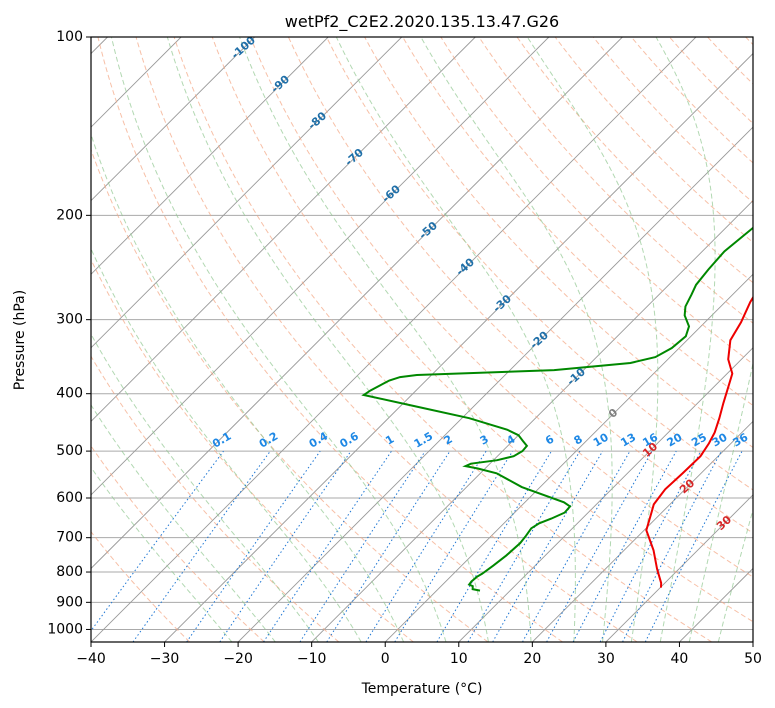 The width and height of the screenshot is (775, 708). What do you see at coordinates (761, 559) in the screenshot?
I see `isotherm-label: 40` at bounding box center [761, 559].